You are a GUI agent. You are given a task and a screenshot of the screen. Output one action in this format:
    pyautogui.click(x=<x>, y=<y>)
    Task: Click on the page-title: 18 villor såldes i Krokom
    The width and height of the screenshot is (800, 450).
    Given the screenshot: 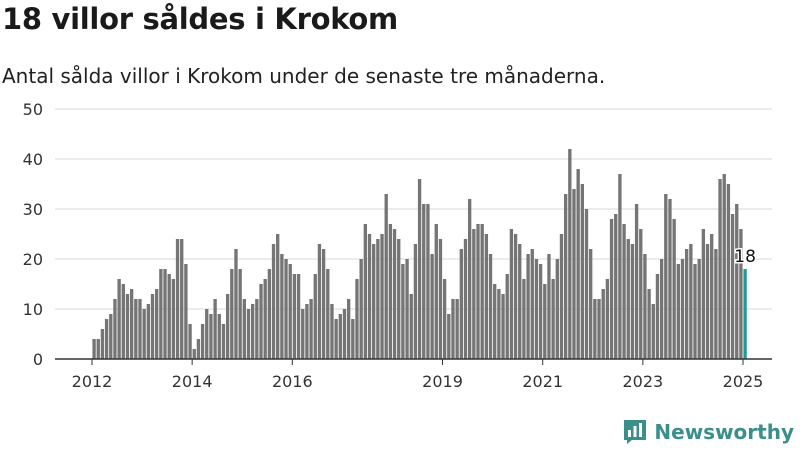 What is the action you would take?
    pyautogui.click(x=200, y=19)
    